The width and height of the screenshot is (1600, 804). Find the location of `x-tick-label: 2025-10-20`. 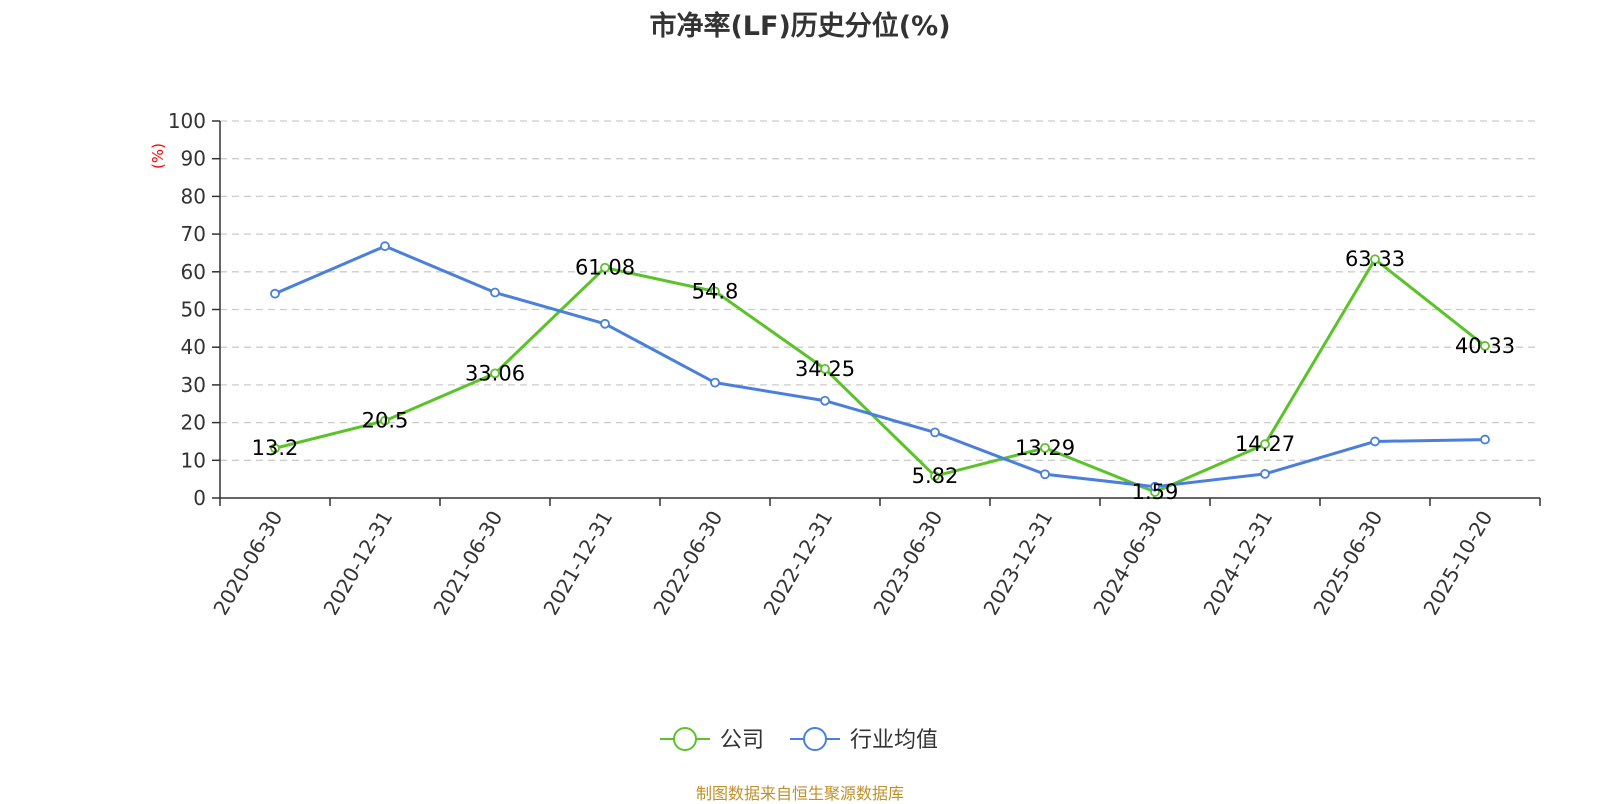

x-tick-label: 2025-10-20 is located at coordinates (1457, 563).